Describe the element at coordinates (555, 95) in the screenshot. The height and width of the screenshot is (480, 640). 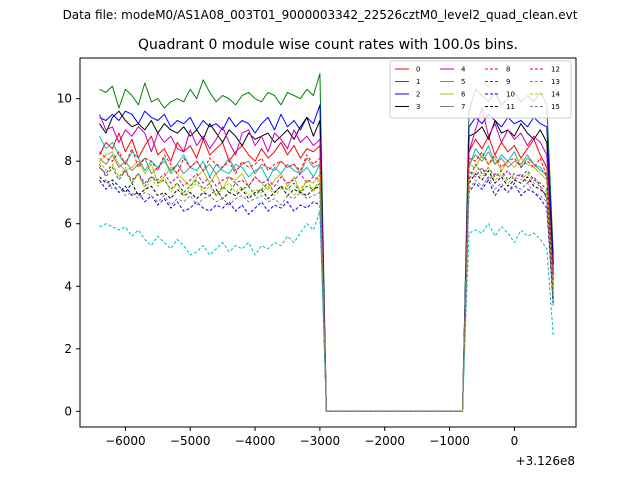
I see `legend-label-14: 14` at that location.